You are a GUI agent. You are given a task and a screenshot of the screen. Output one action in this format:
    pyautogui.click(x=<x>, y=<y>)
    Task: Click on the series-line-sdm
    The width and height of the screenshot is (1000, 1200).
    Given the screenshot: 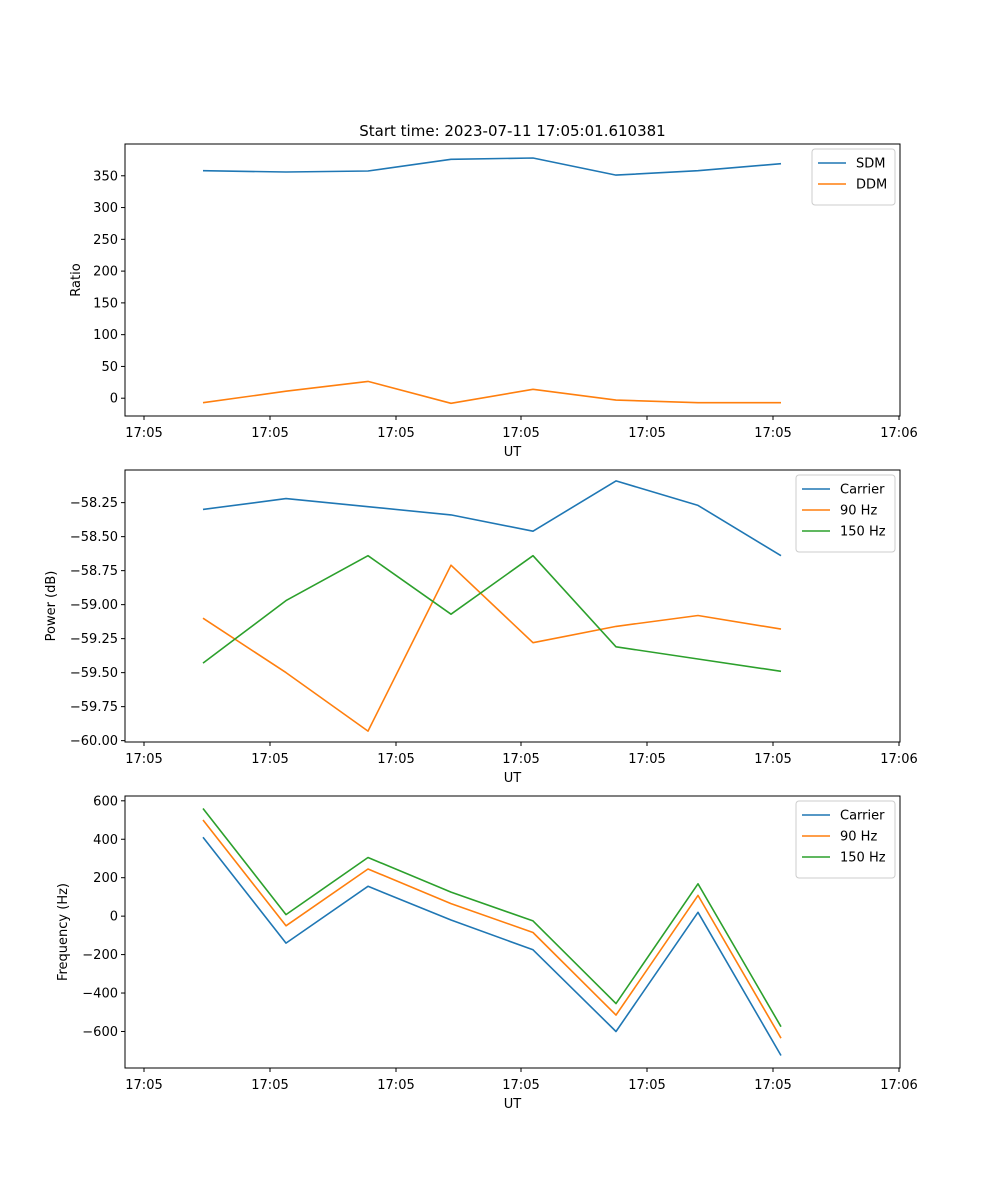 What is the action you would take?
    pyautogui.click(x=492, y=166)
    